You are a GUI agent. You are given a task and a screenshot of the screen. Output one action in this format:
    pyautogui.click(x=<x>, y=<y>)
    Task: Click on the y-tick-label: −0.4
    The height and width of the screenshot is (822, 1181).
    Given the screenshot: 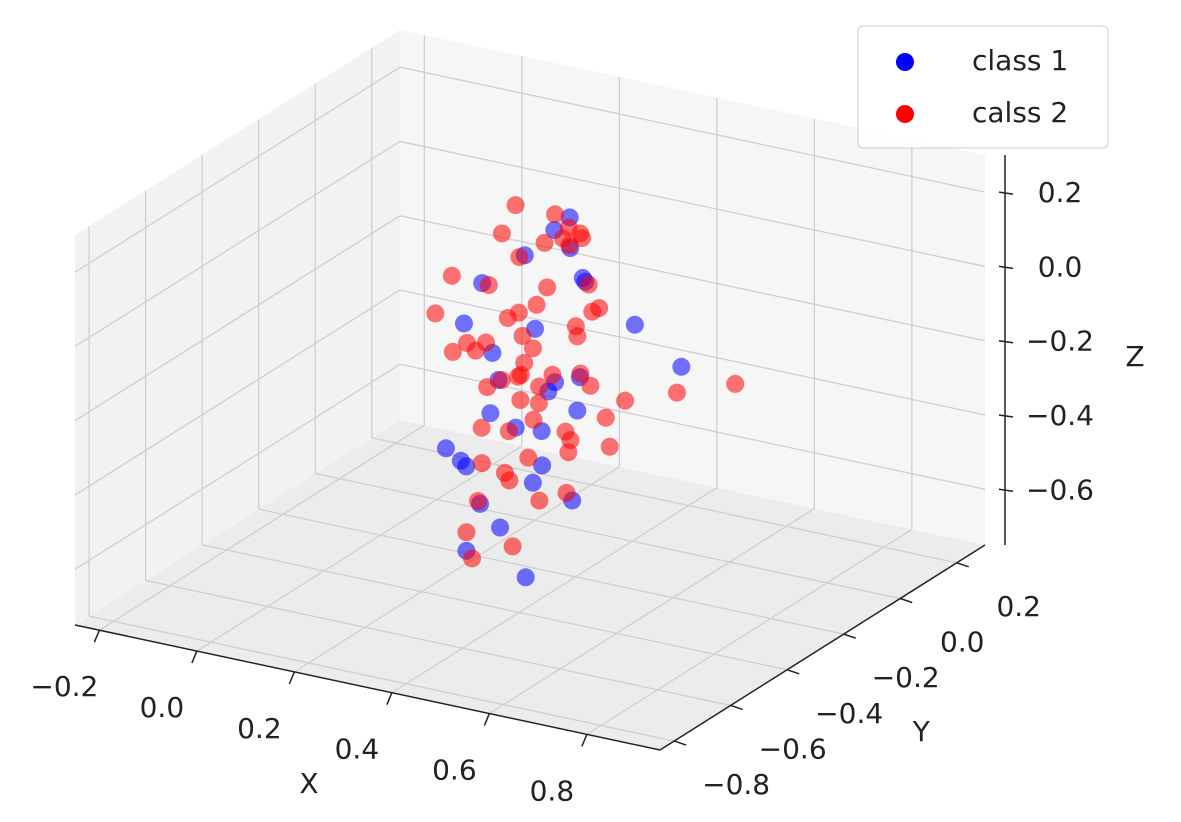 What is the action you would take?
    pyautogui.click(x=849, y=713)
    